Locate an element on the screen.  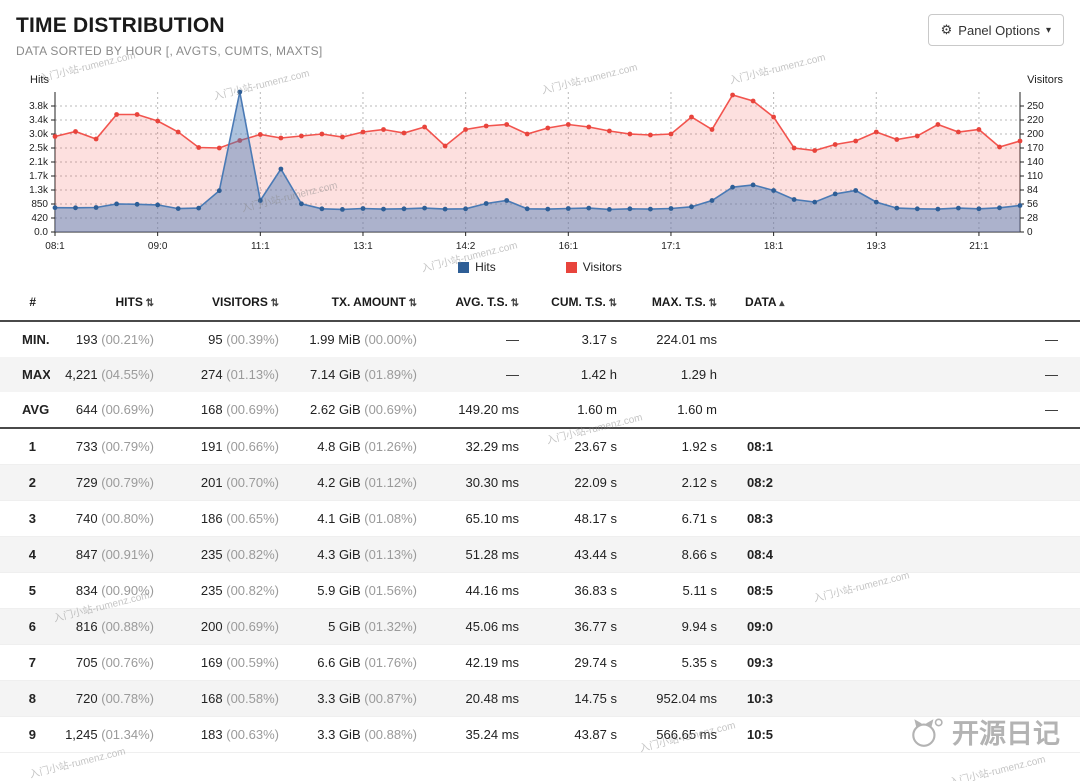
column-label: CUM. T.S. is located at coordinates (578, 302).